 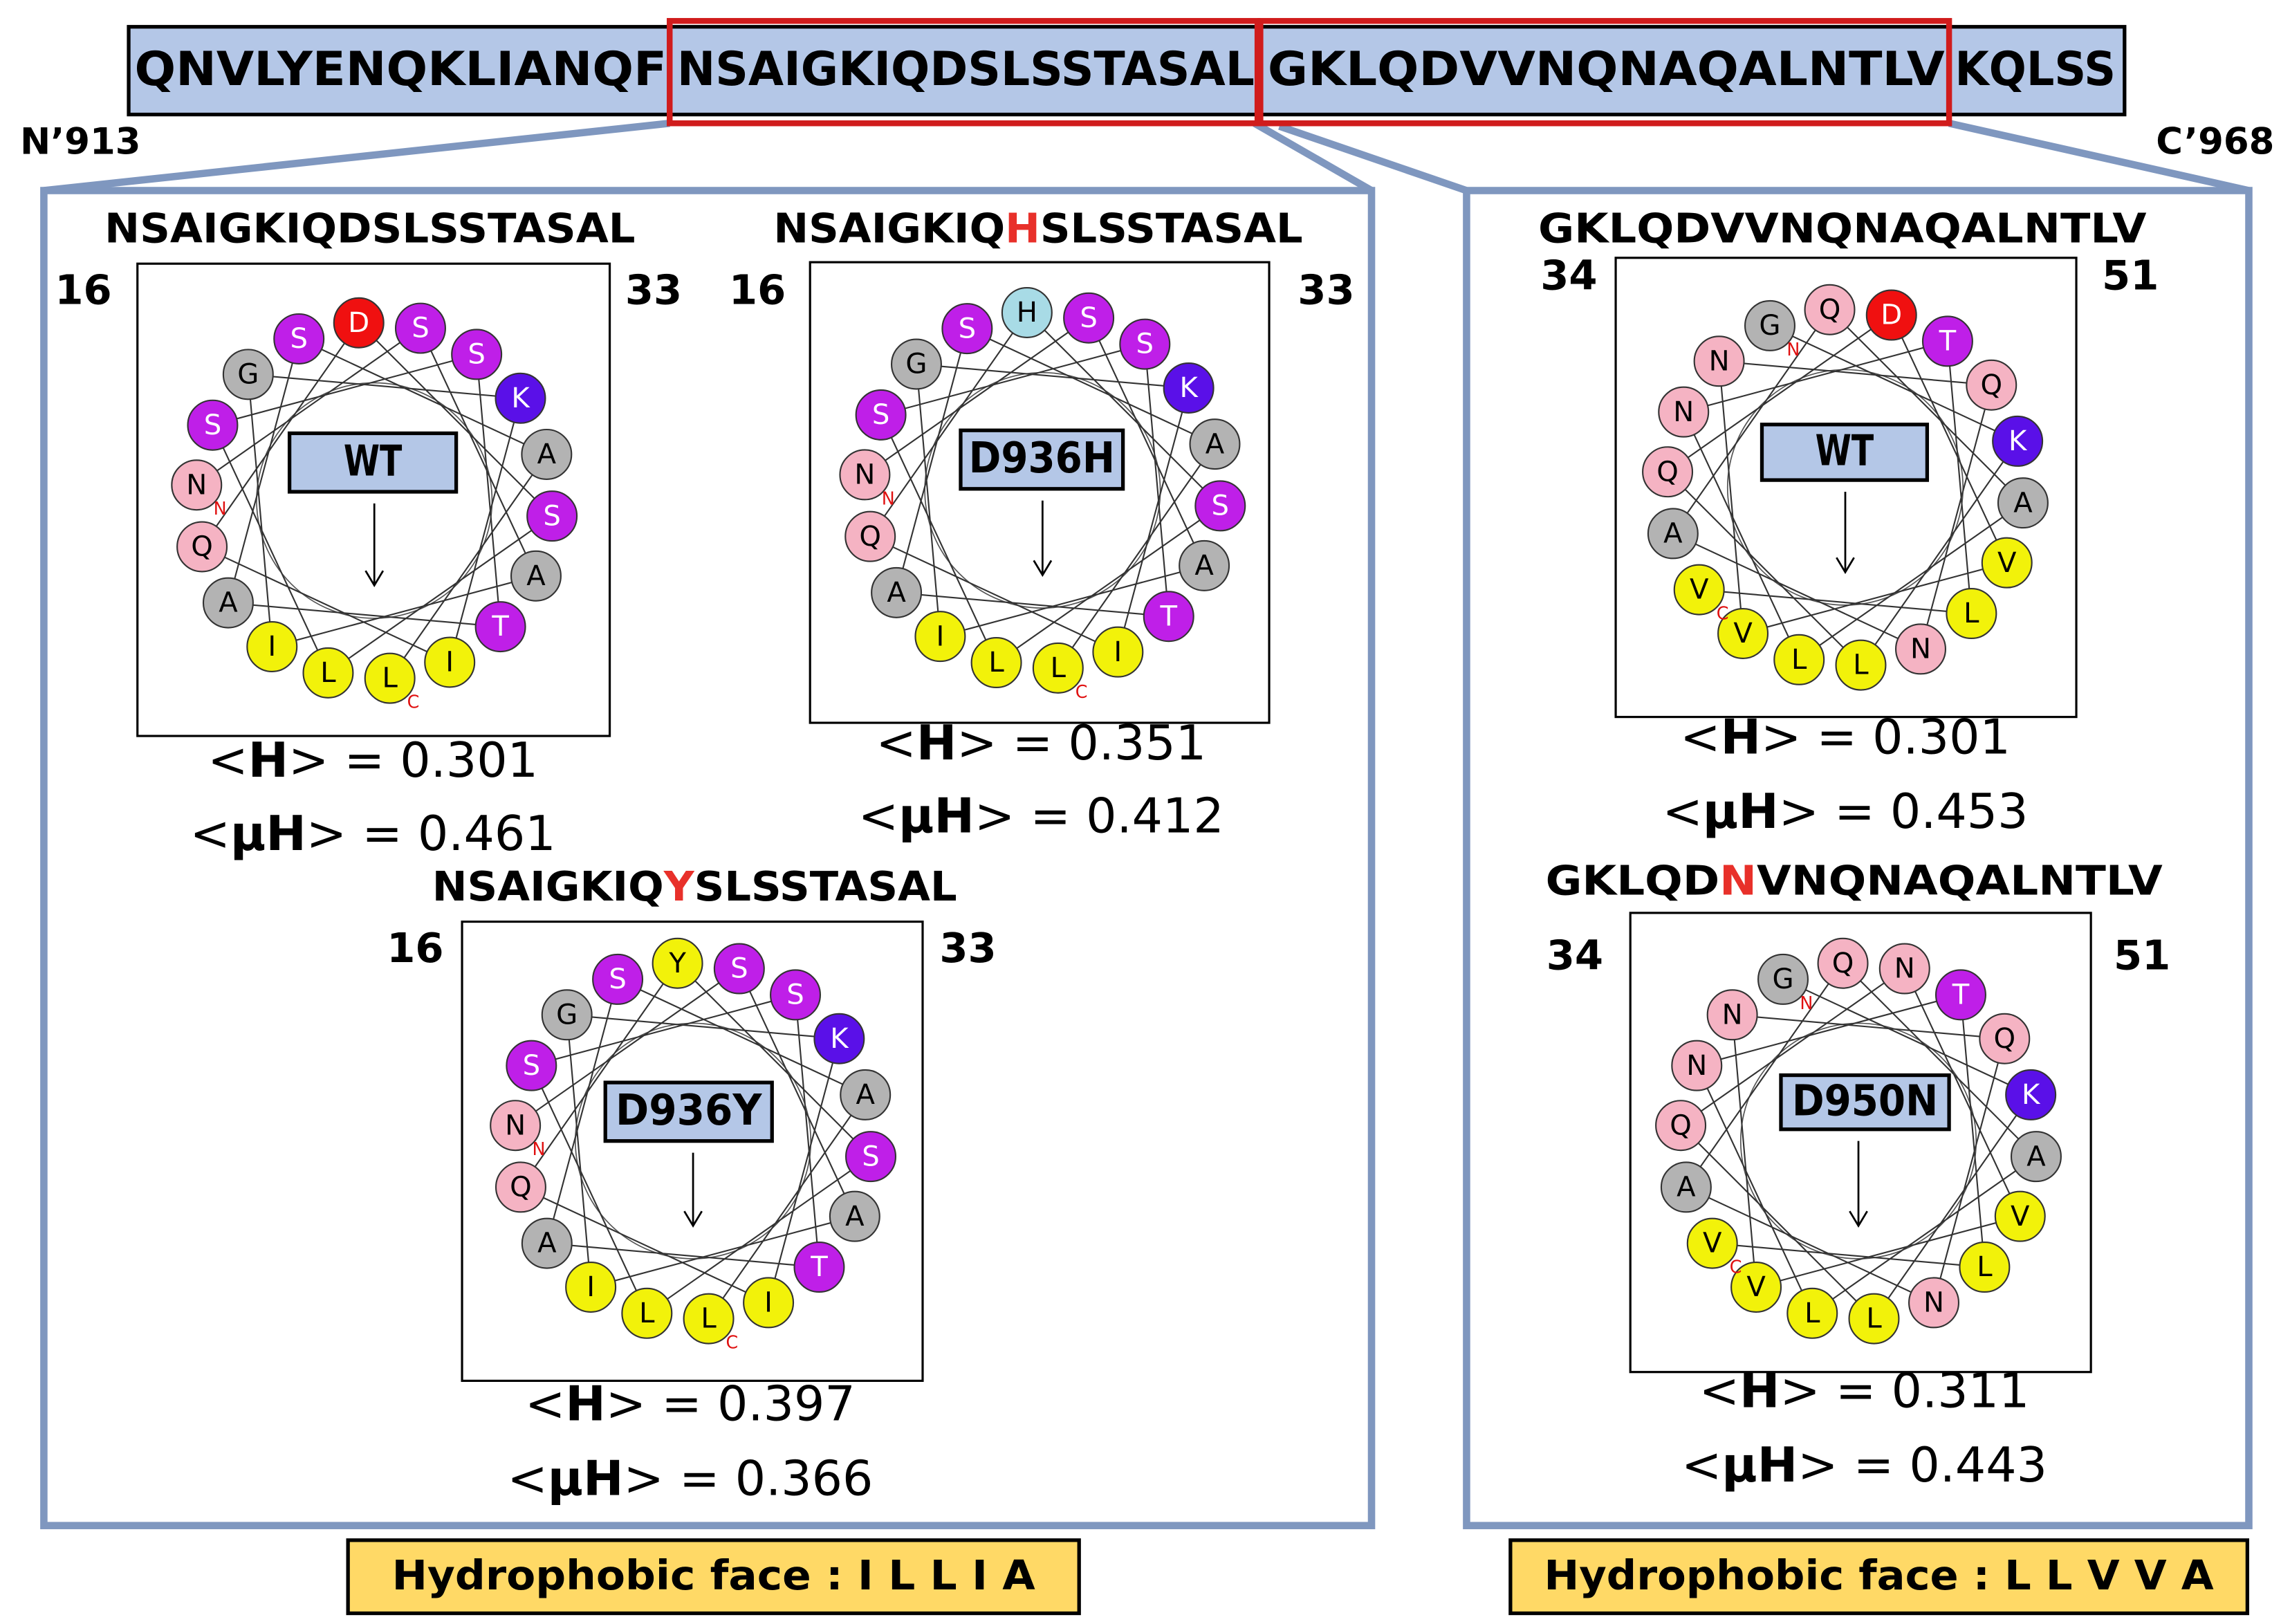 I want to click on residue-label: Q, so click(x=202, y=547).